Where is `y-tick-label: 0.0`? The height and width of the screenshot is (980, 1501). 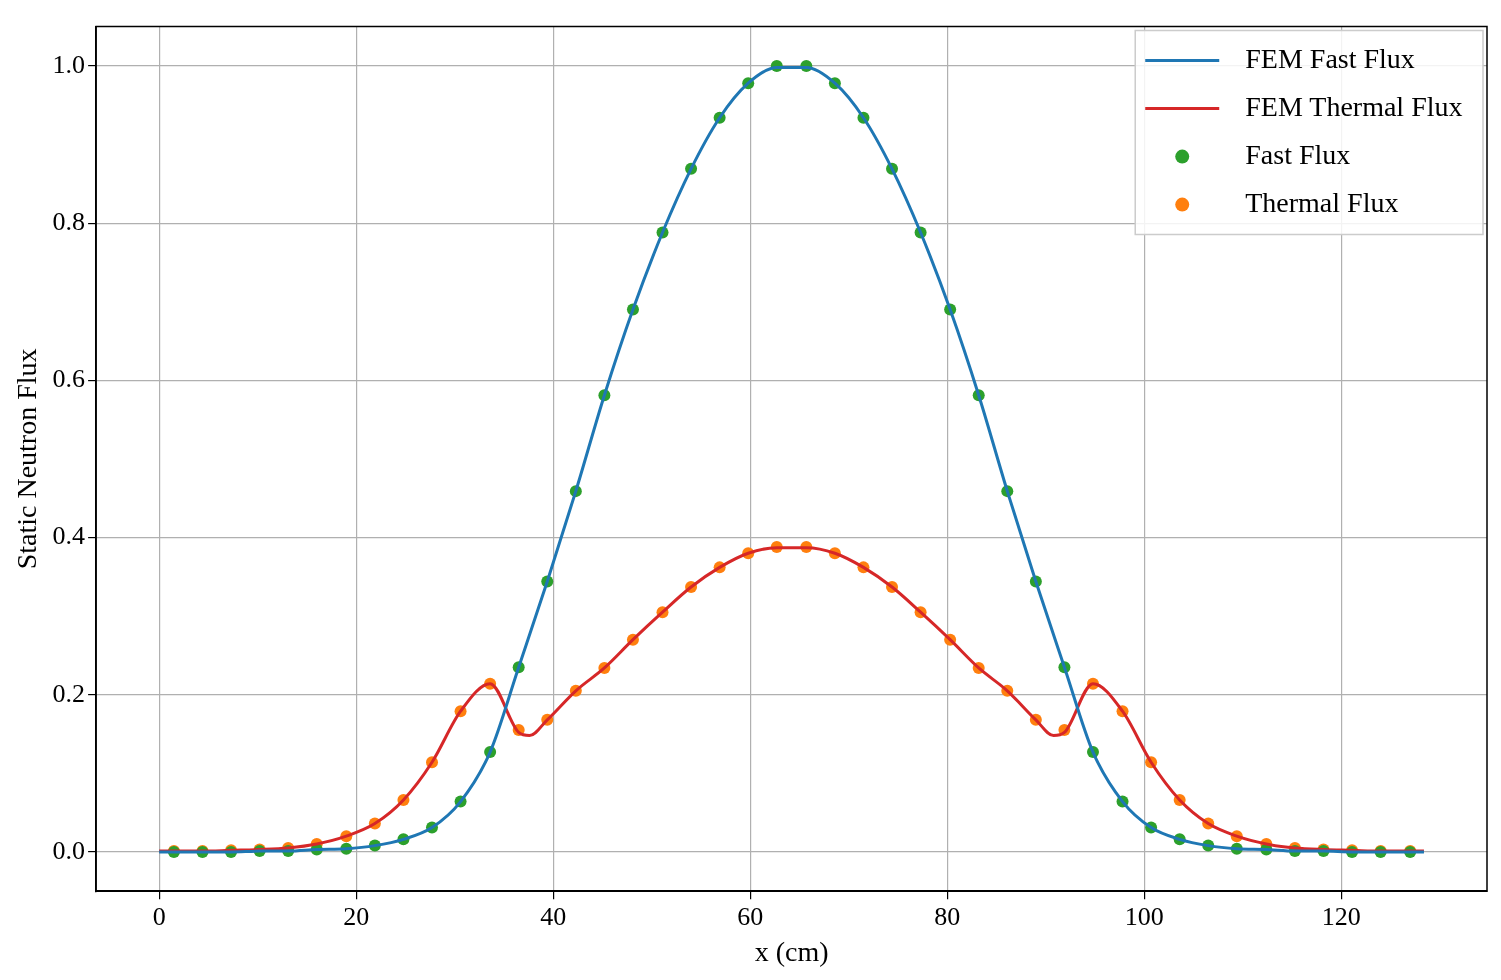 y-tick-label: 0.0 is located at coordinates (69, 850).